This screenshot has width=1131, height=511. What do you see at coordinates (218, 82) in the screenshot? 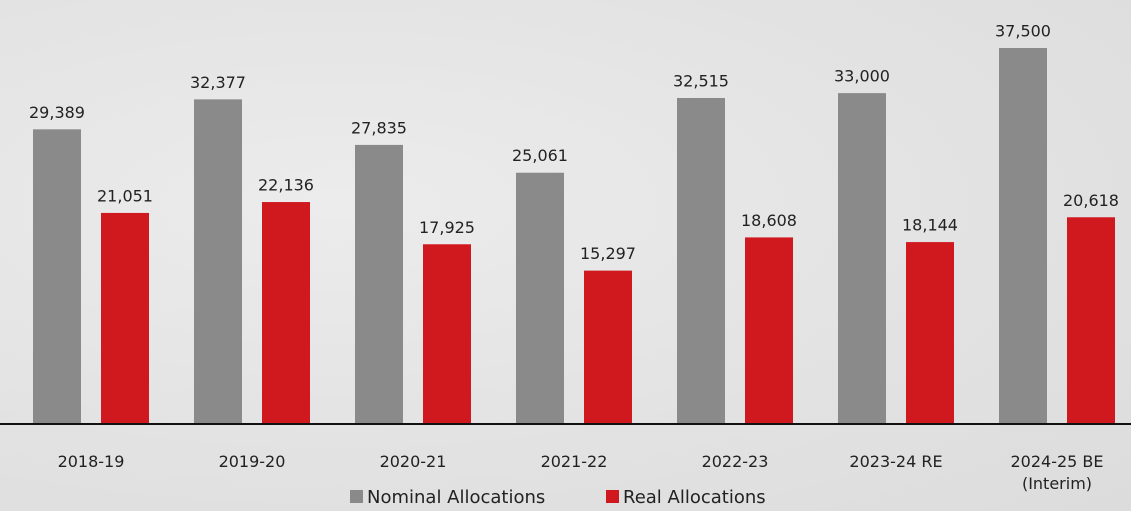
I see `value-label: 32,377` at bounding box center [218, 82].